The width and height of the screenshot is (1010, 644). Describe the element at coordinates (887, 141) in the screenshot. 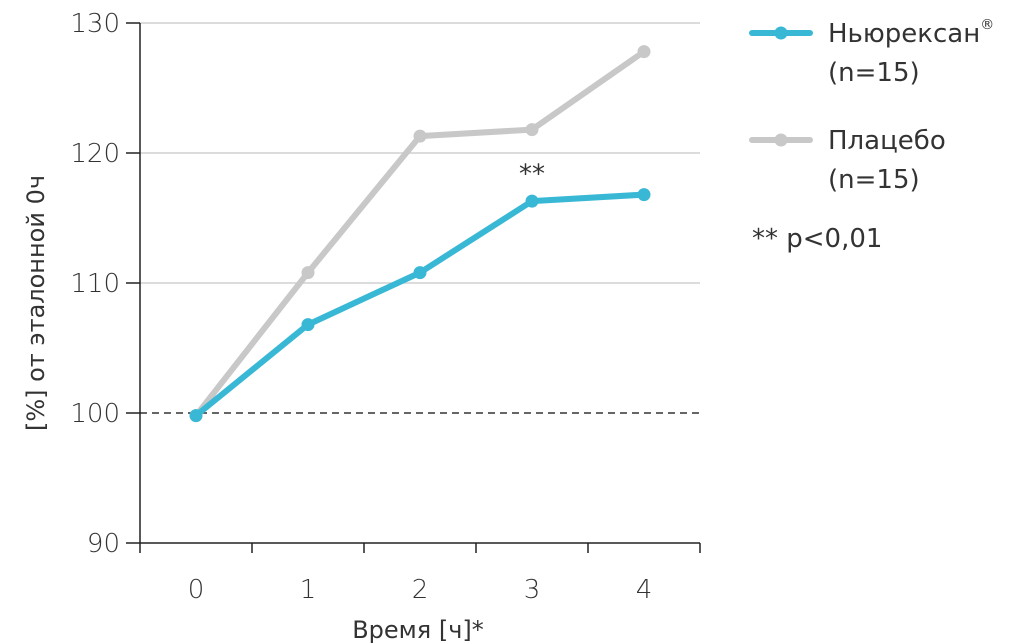

I see `legend-label: Плацебо` at that location.